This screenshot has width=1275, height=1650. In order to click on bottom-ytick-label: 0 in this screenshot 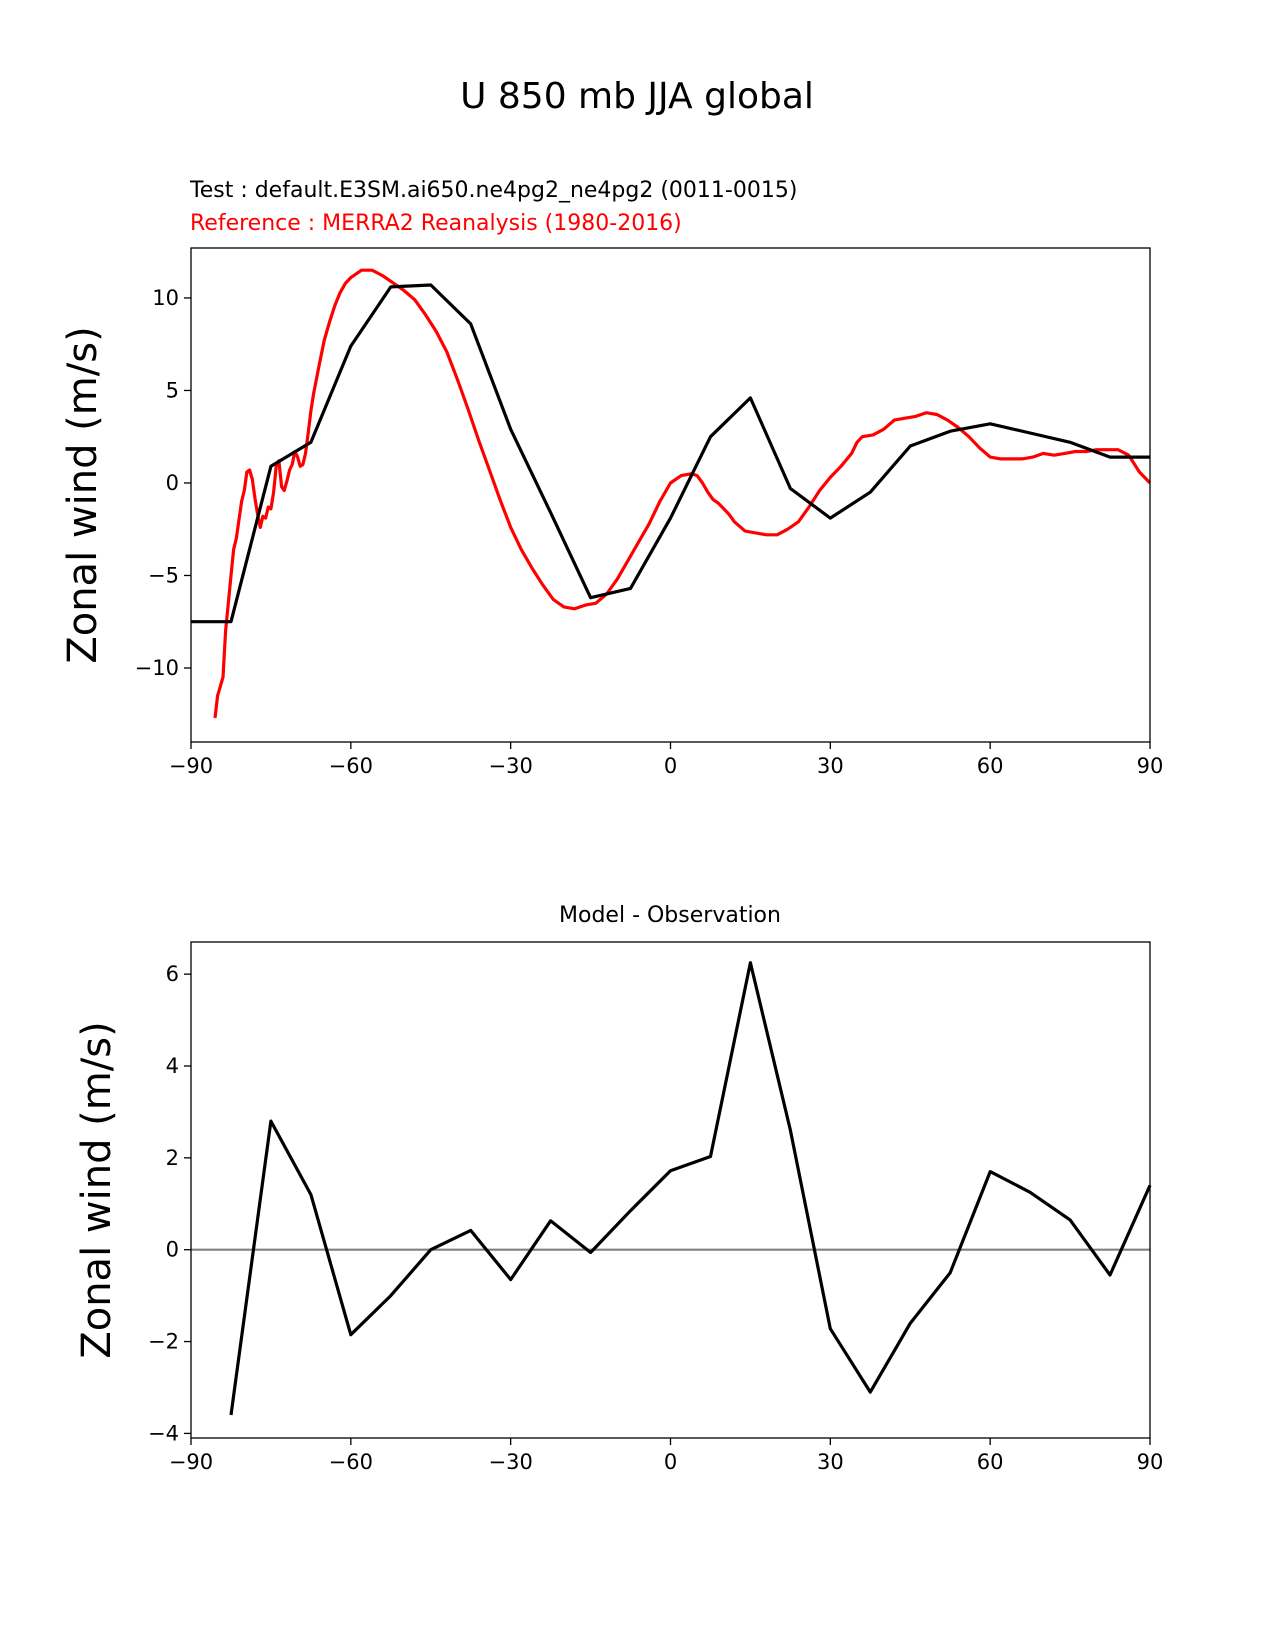, I will do `click(172, 1250)`.